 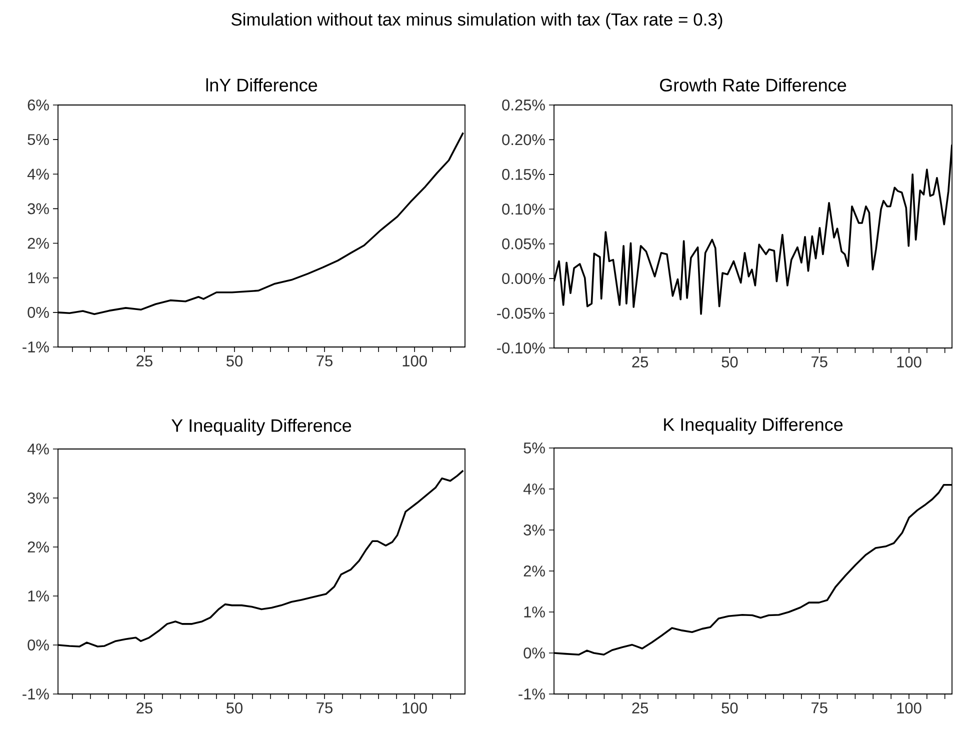 I want to click on y-tick-label: -0.10%, so click(x=521, y=348).